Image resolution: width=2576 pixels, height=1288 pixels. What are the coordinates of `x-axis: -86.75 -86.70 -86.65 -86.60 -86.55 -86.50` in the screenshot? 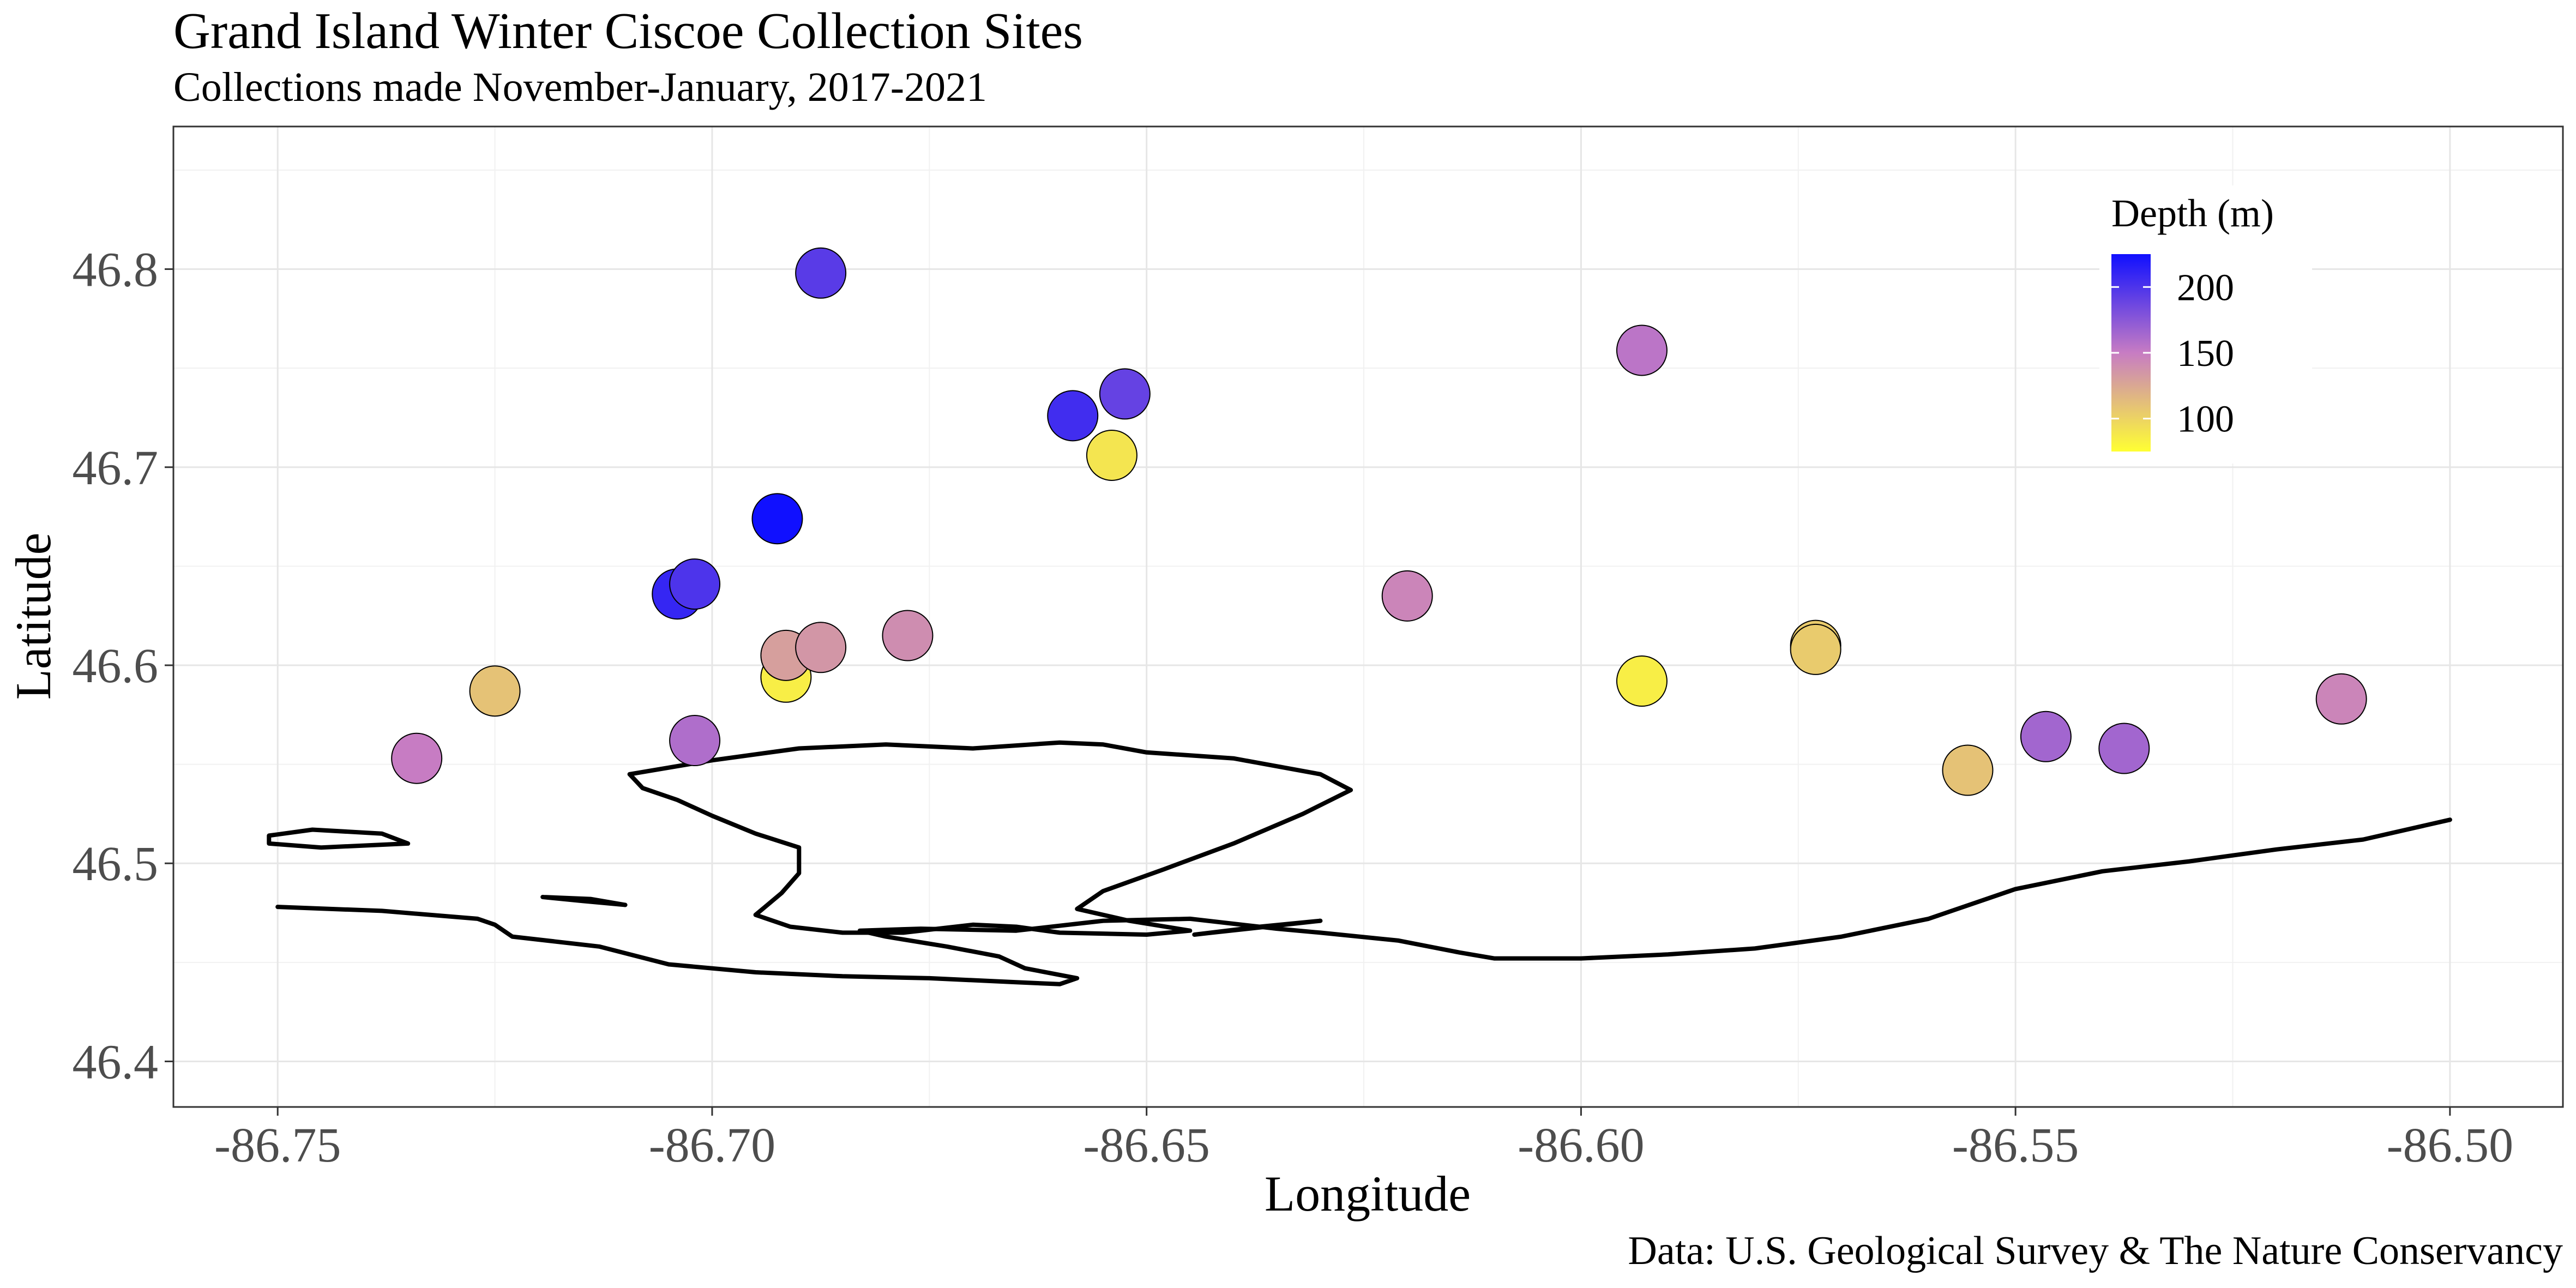 It's located at (1363, 1139).